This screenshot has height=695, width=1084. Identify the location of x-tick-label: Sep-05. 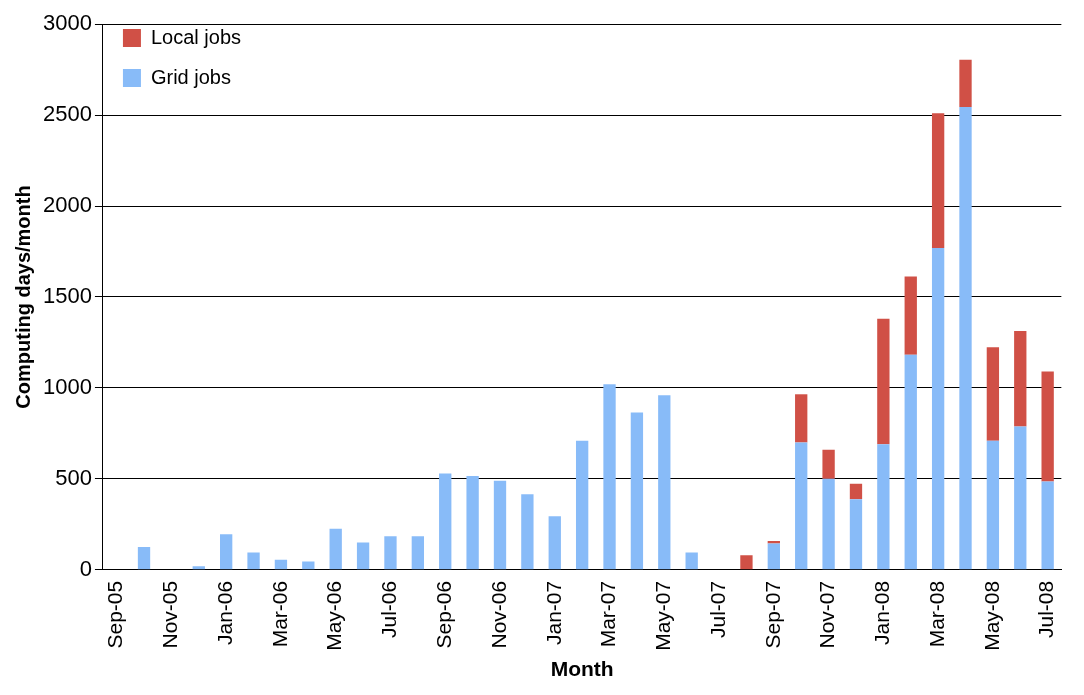
(115, 614).